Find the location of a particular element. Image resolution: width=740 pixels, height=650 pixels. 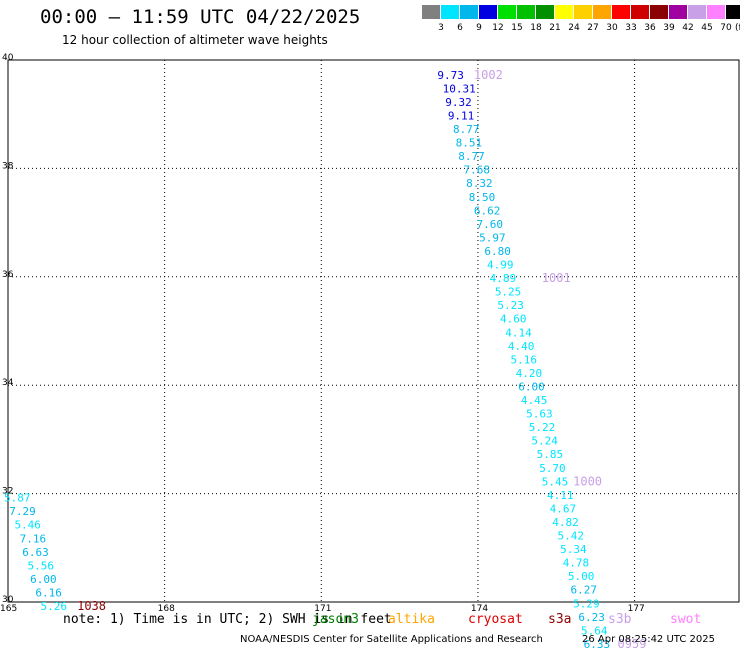

y-tick-label: 36 is located at coordinates (8, 275).